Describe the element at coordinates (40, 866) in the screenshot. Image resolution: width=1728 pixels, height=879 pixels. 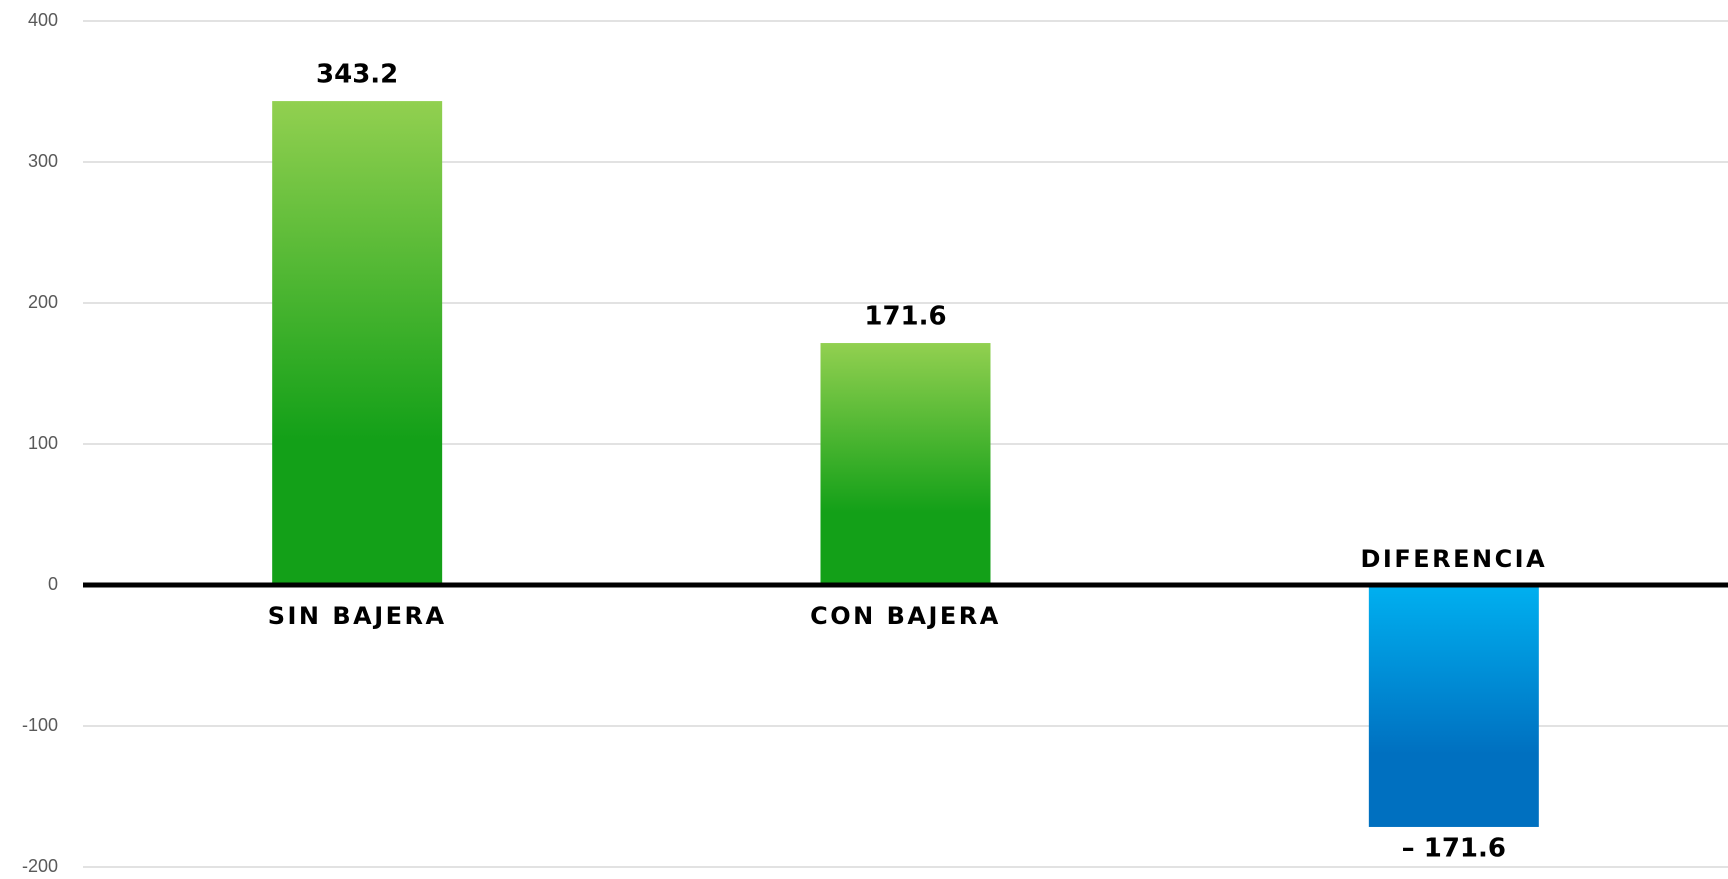
I see `y-tick-label: -200` at that location.